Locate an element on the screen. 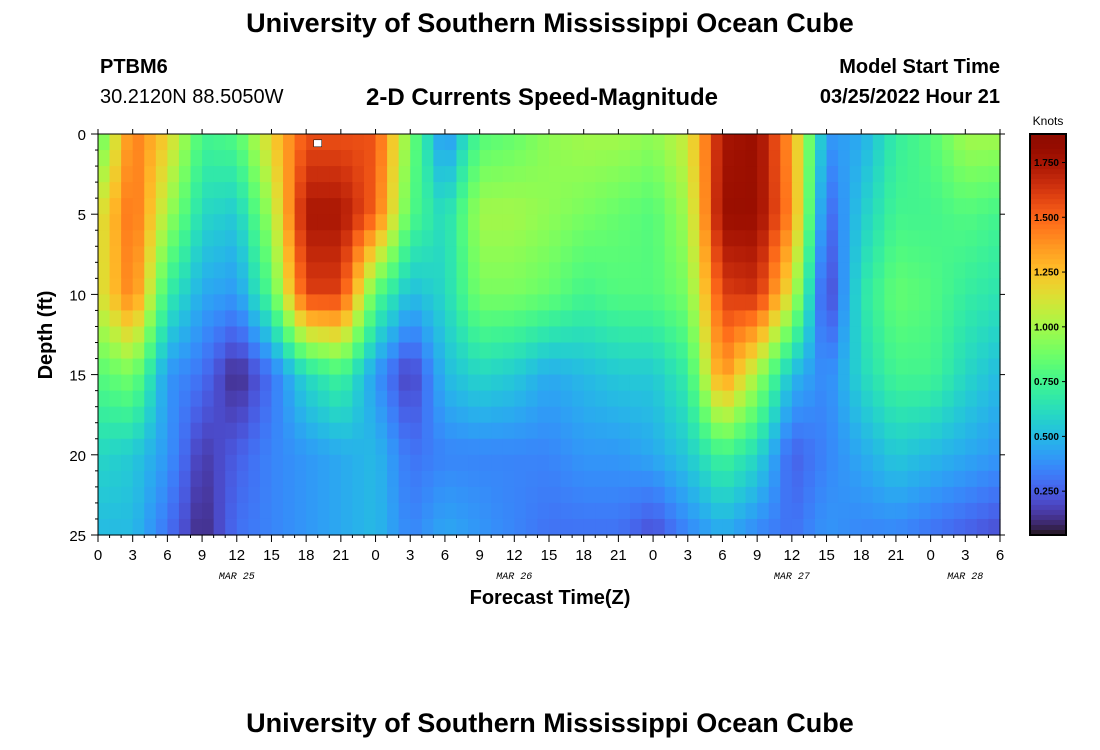 The width and height of the screenshot is (1100, 750). y-tick-label: 15 is located at coordinates (77, 376).